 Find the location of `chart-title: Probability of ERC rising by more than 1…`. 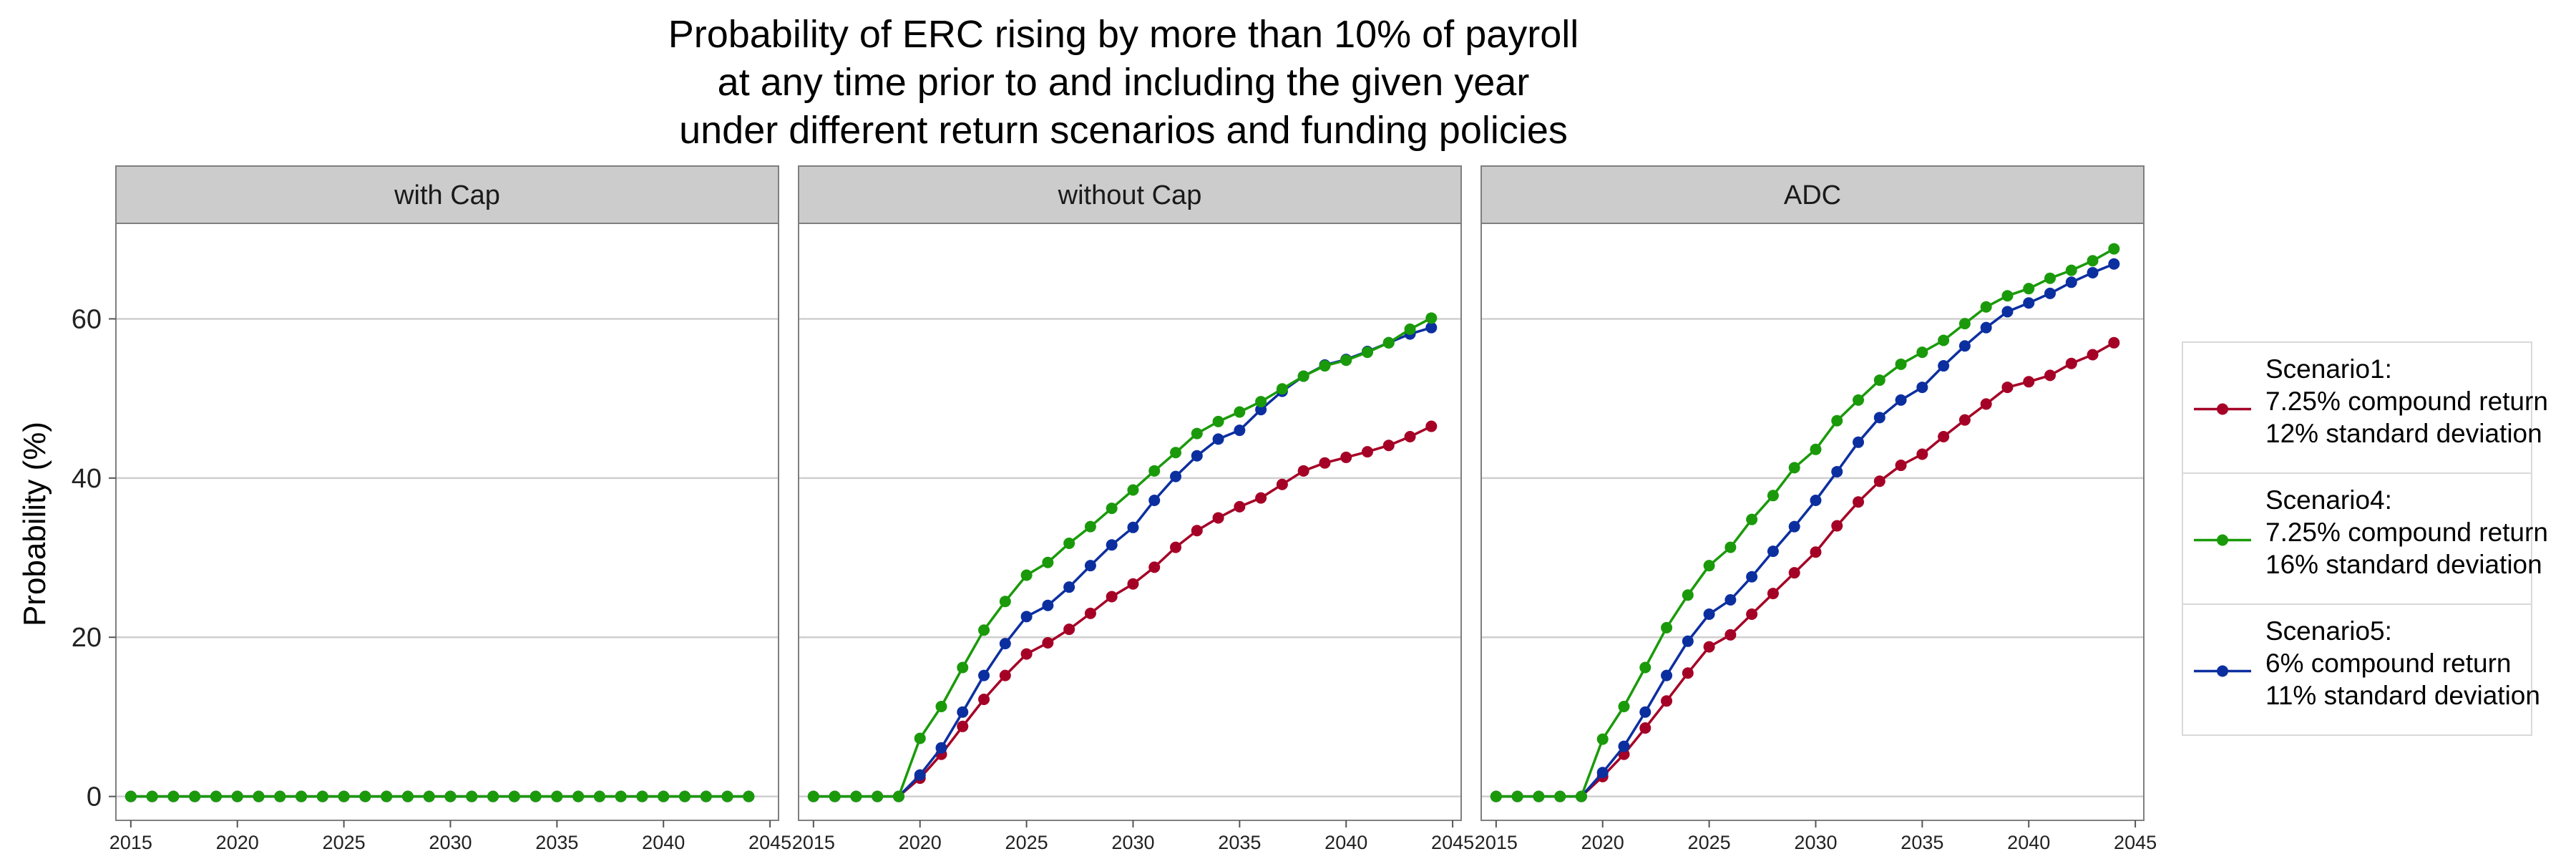

chart-title: Probability of ERC rising by more than 1… is located at coordinates (1123, 82).